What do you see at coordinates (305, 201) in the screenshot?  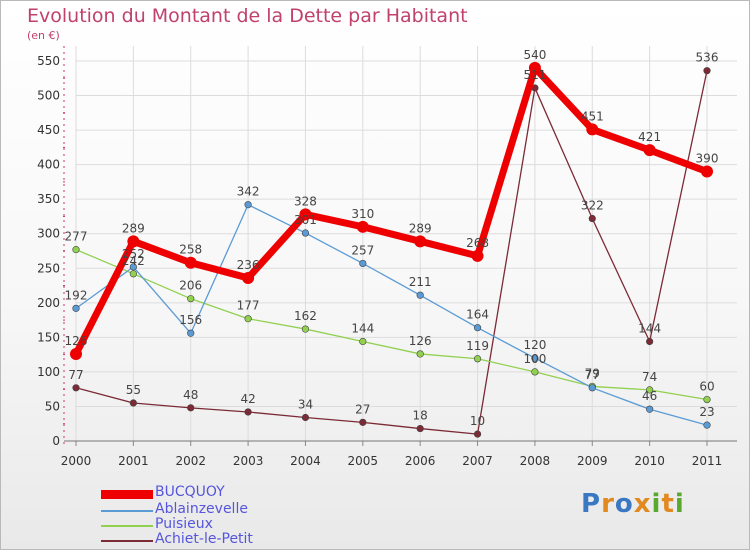 I see `data-label: 328` at bounding box center [305, 201].